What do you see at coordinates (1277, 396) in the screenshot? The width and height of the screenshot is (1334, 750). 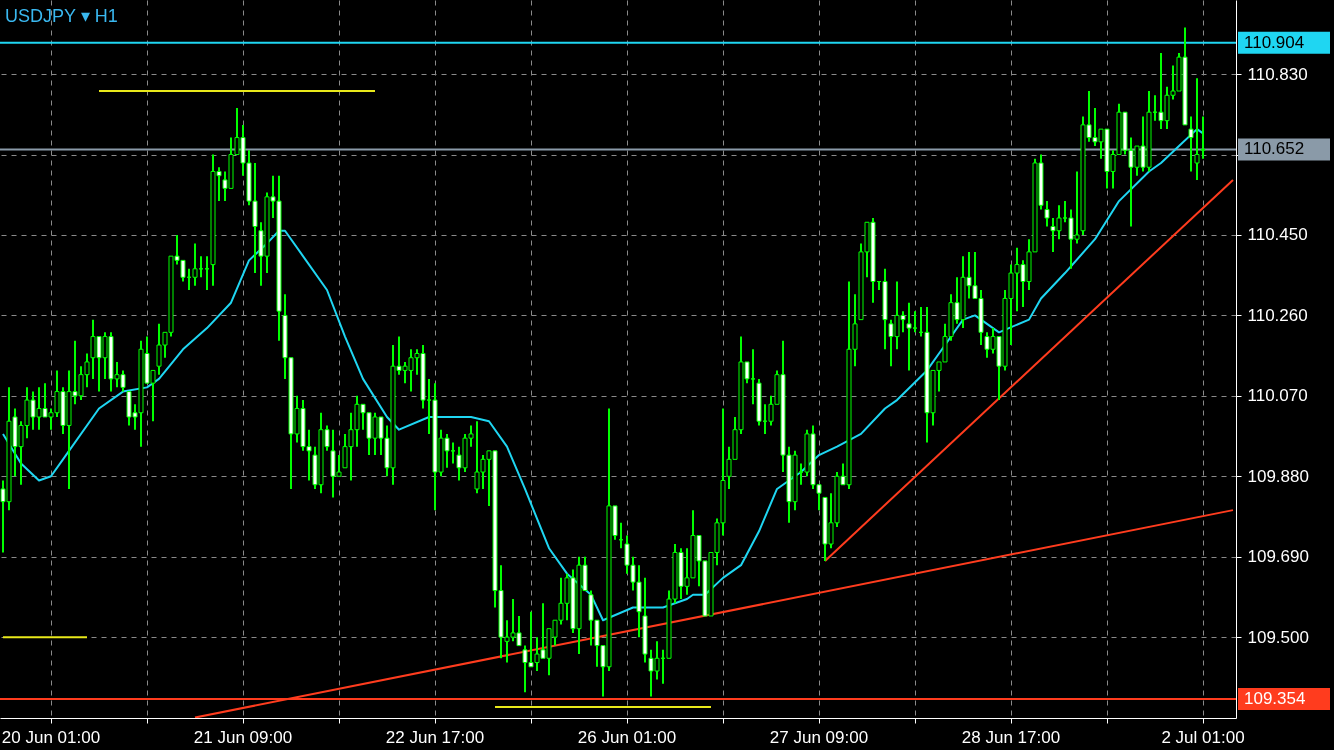 I see `y-tick-label: 110.070` at bounding box center [1277, 396].